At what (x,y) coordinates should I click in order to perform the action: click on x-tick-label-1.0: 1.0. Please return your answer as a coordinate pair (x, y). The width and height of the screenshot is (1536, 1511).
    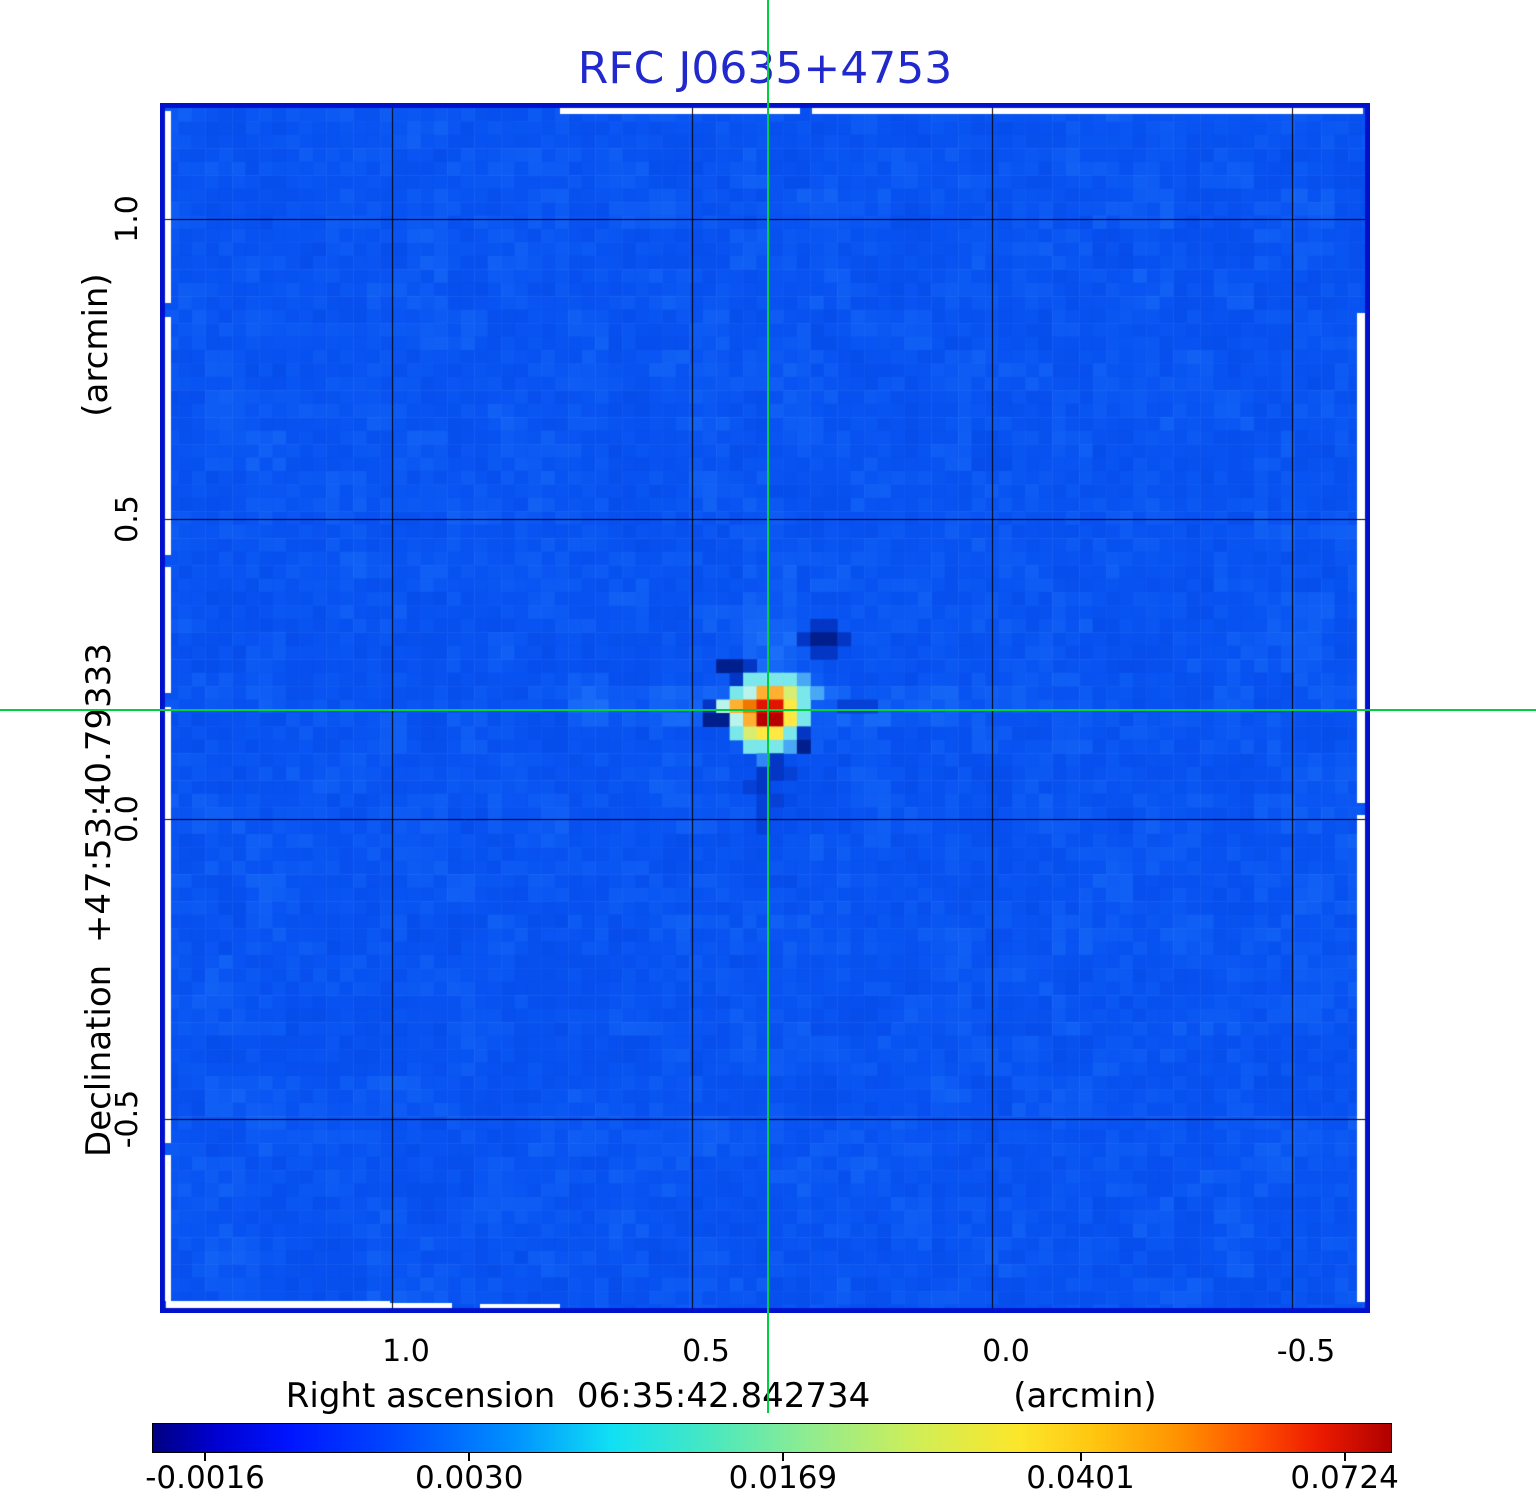
    Looking at the image, I should click on (406, 1351).